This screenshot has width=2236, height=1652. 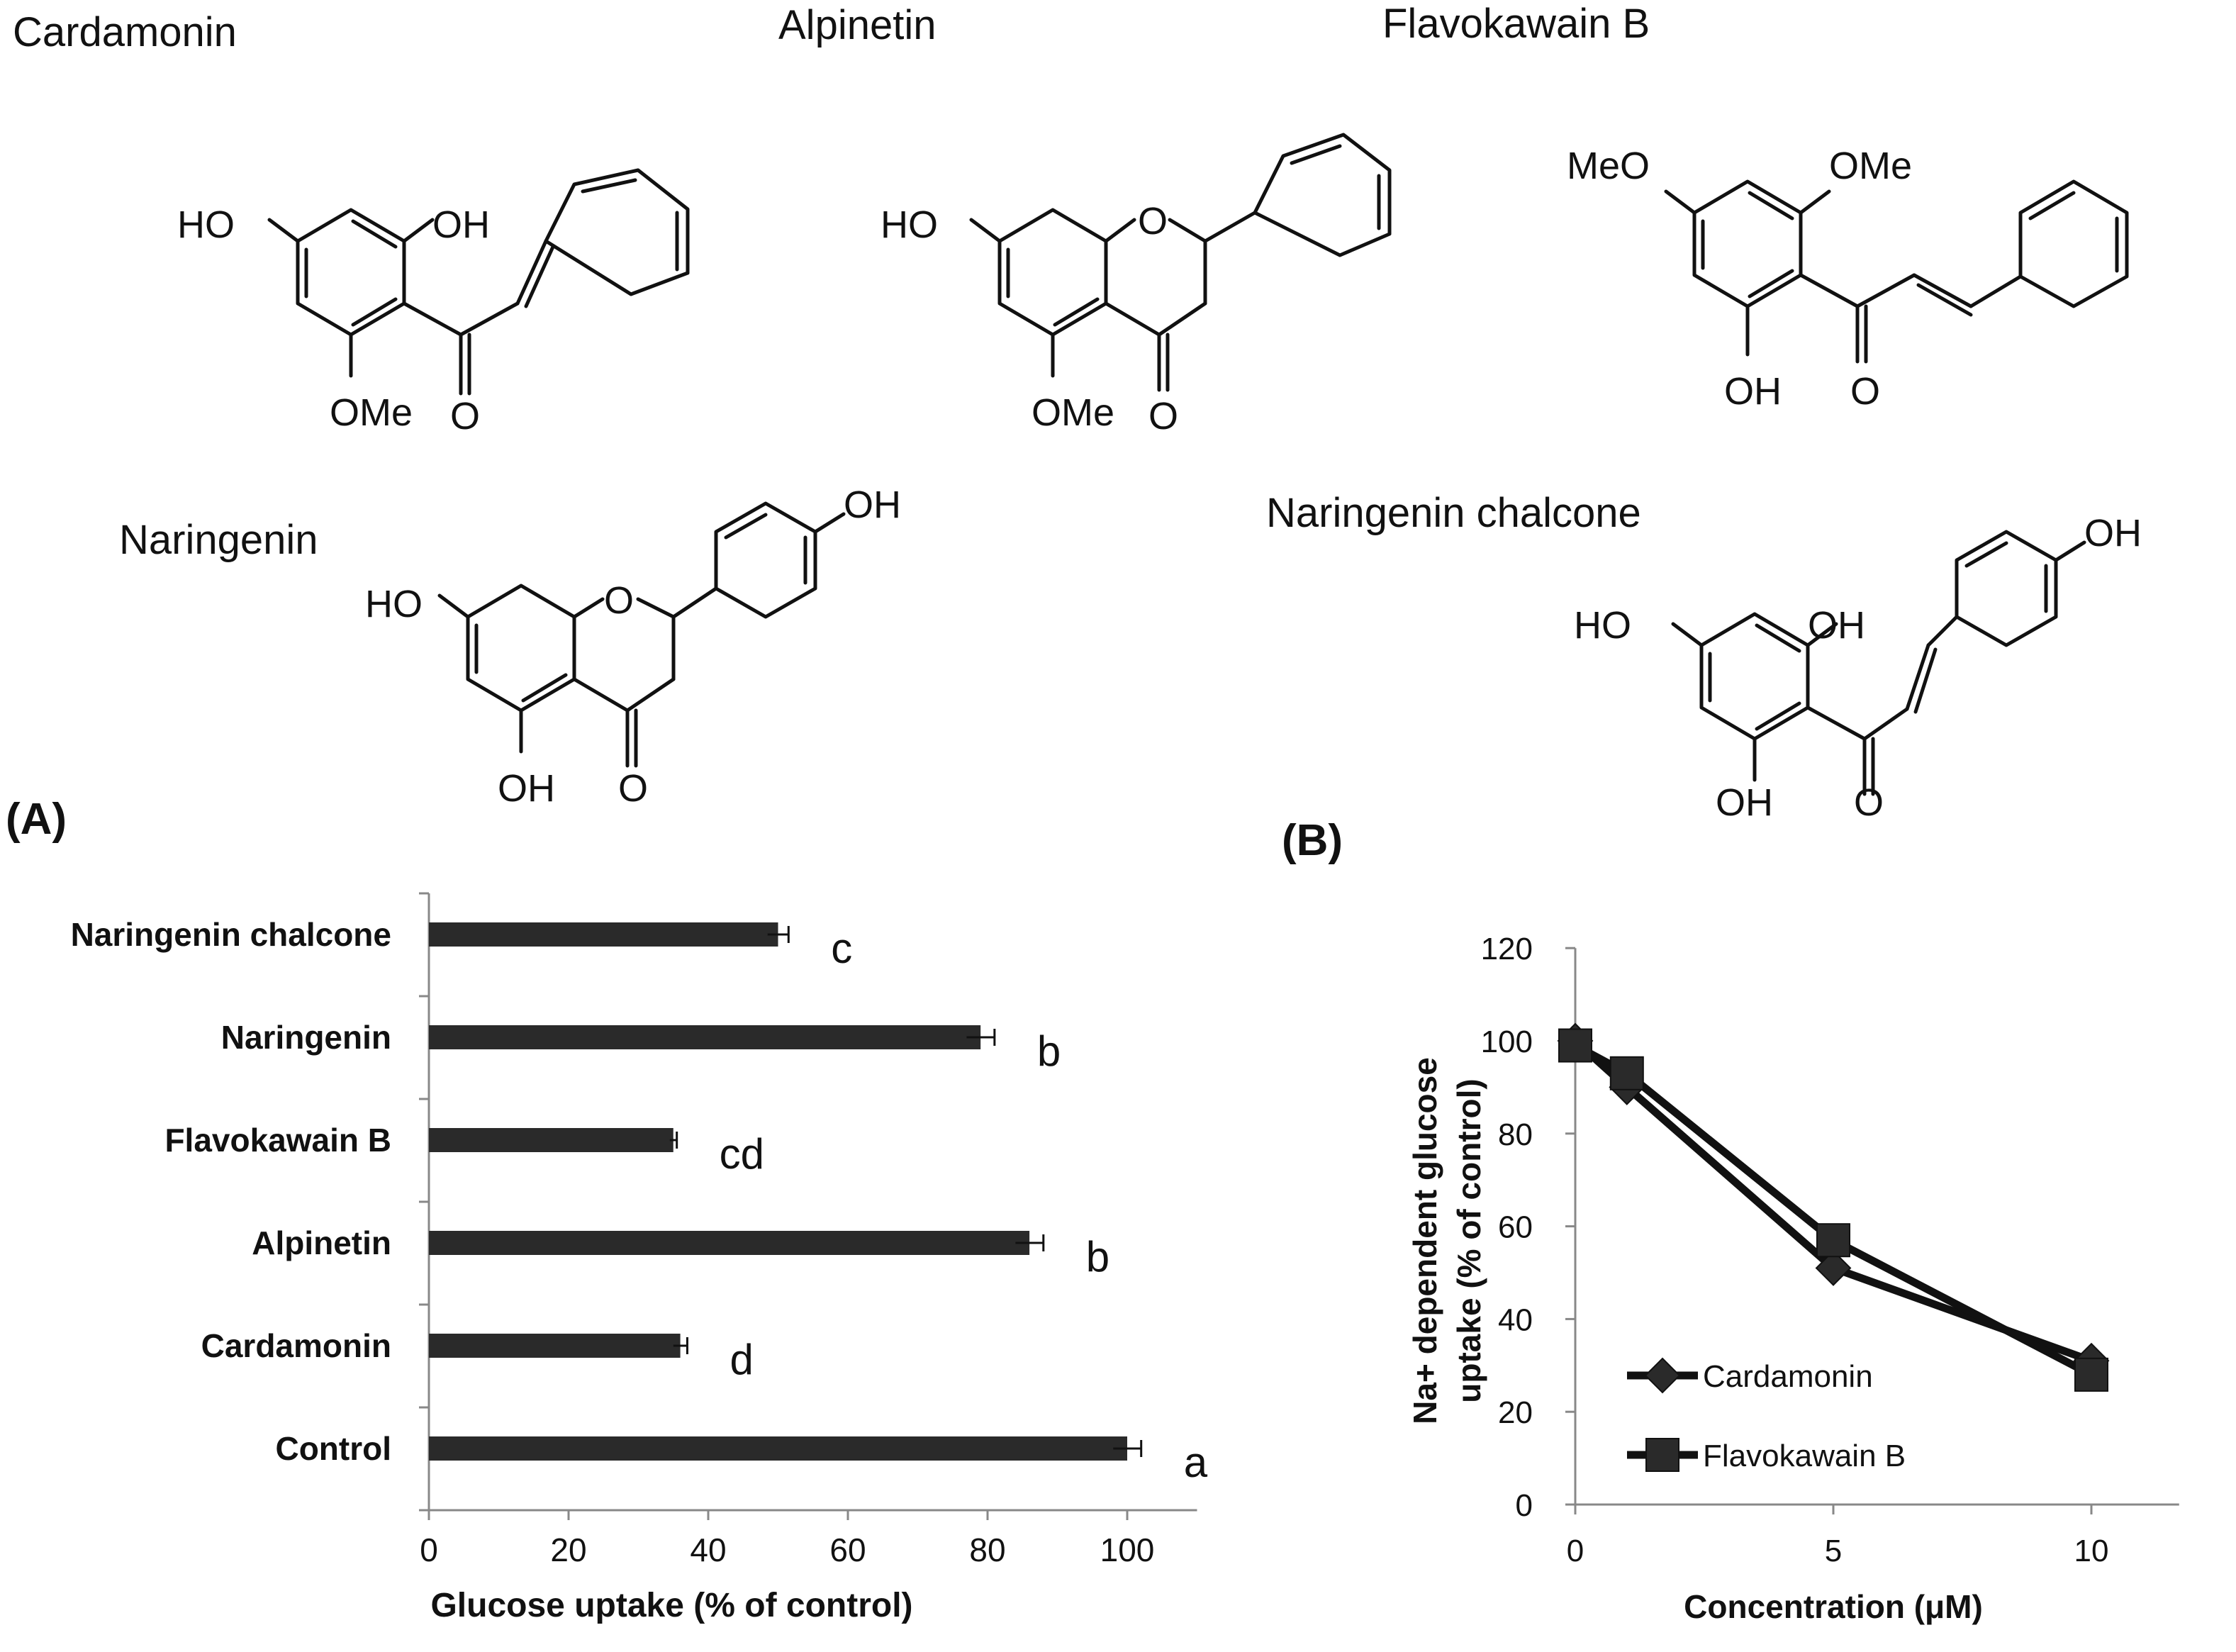 What do you see at coordinates (461, 225) in the screenshot?
I see `cardamonin-oh-label: OH` at bounding box center [461, 225].